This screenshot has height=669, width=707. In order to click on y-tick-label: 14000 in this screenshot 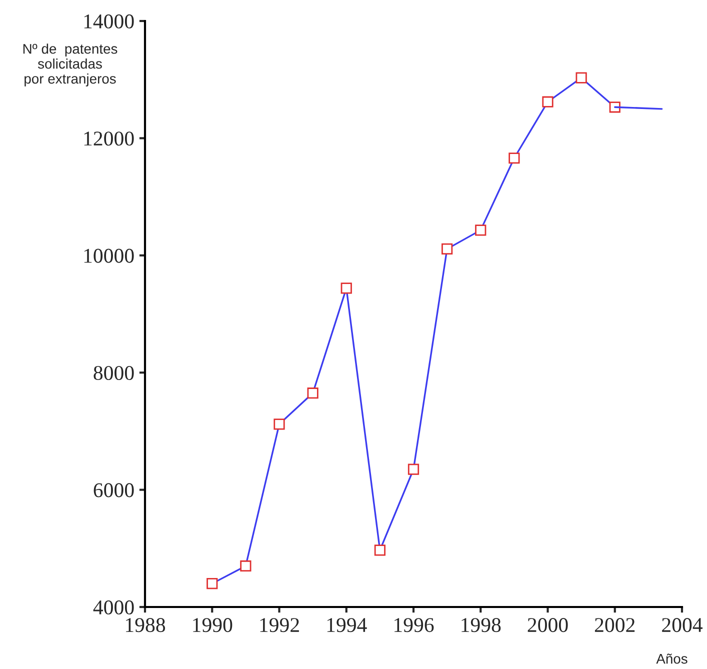, I will do `click(109, 21)`.